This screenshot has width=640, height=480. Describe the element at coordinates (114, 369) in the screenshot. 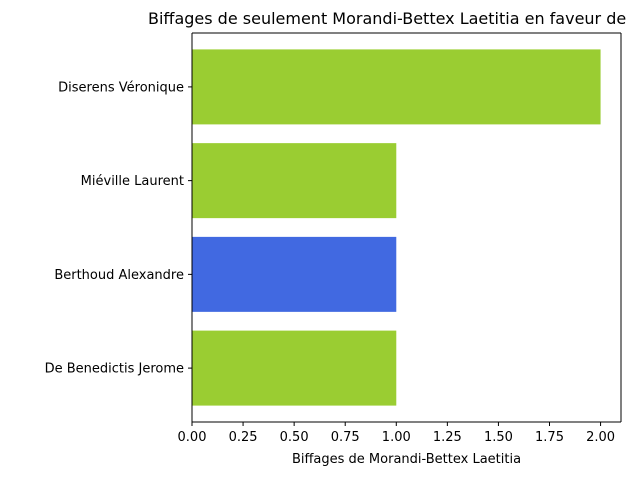

I see `y-tick-label-3: De Benedictis Jerome` at that location.